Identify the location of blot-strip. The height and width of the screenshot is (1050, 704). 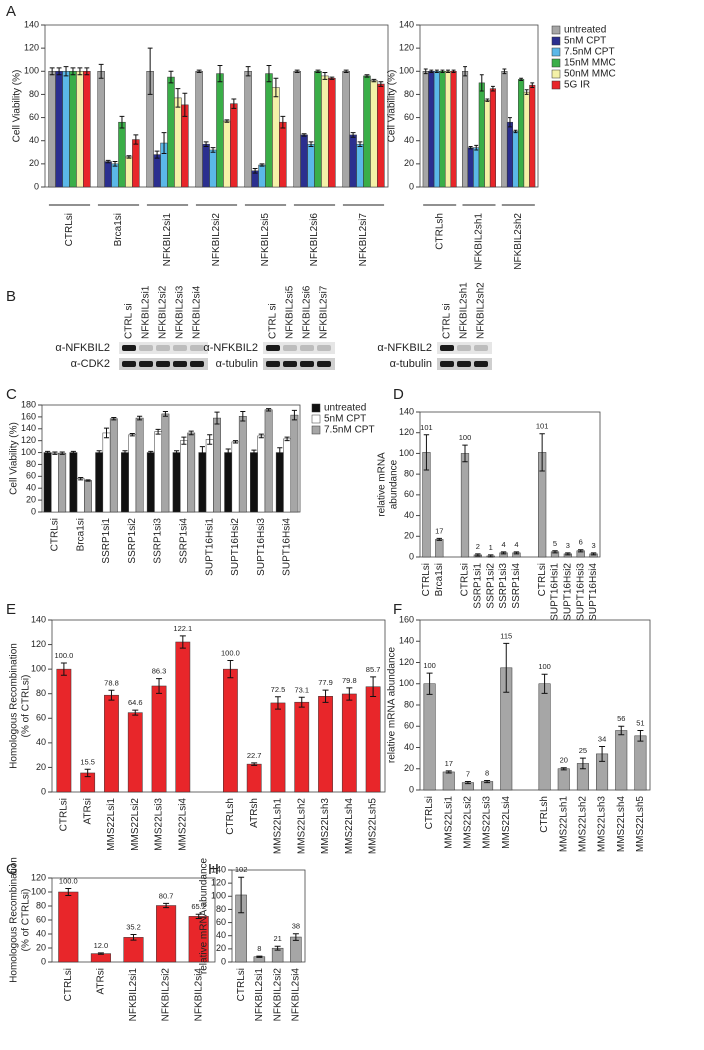
(299, 364).